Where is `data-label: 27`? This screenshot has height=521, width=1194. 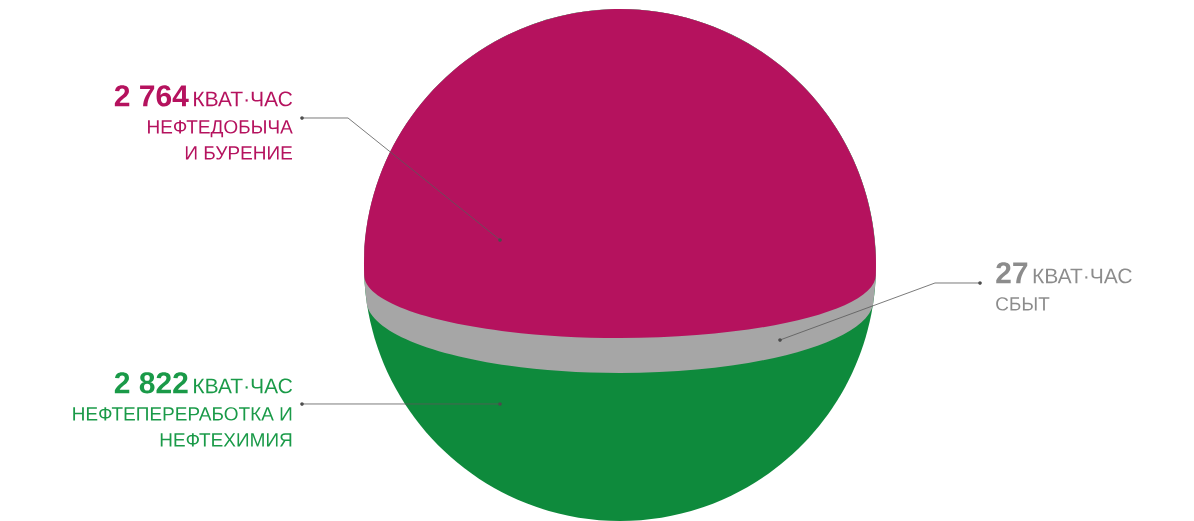 data-label: 27 is located at coordinates (1012, 273).